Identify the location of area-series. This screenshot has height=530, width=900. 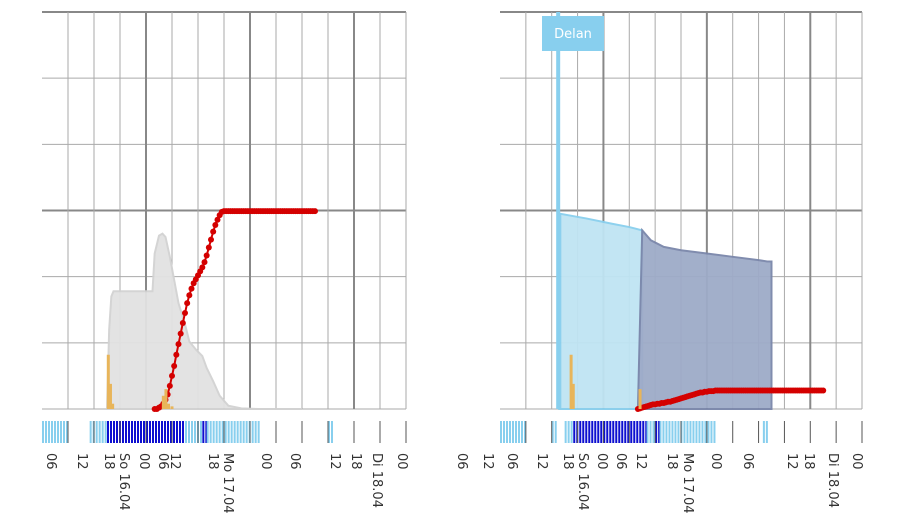
(704, 318).